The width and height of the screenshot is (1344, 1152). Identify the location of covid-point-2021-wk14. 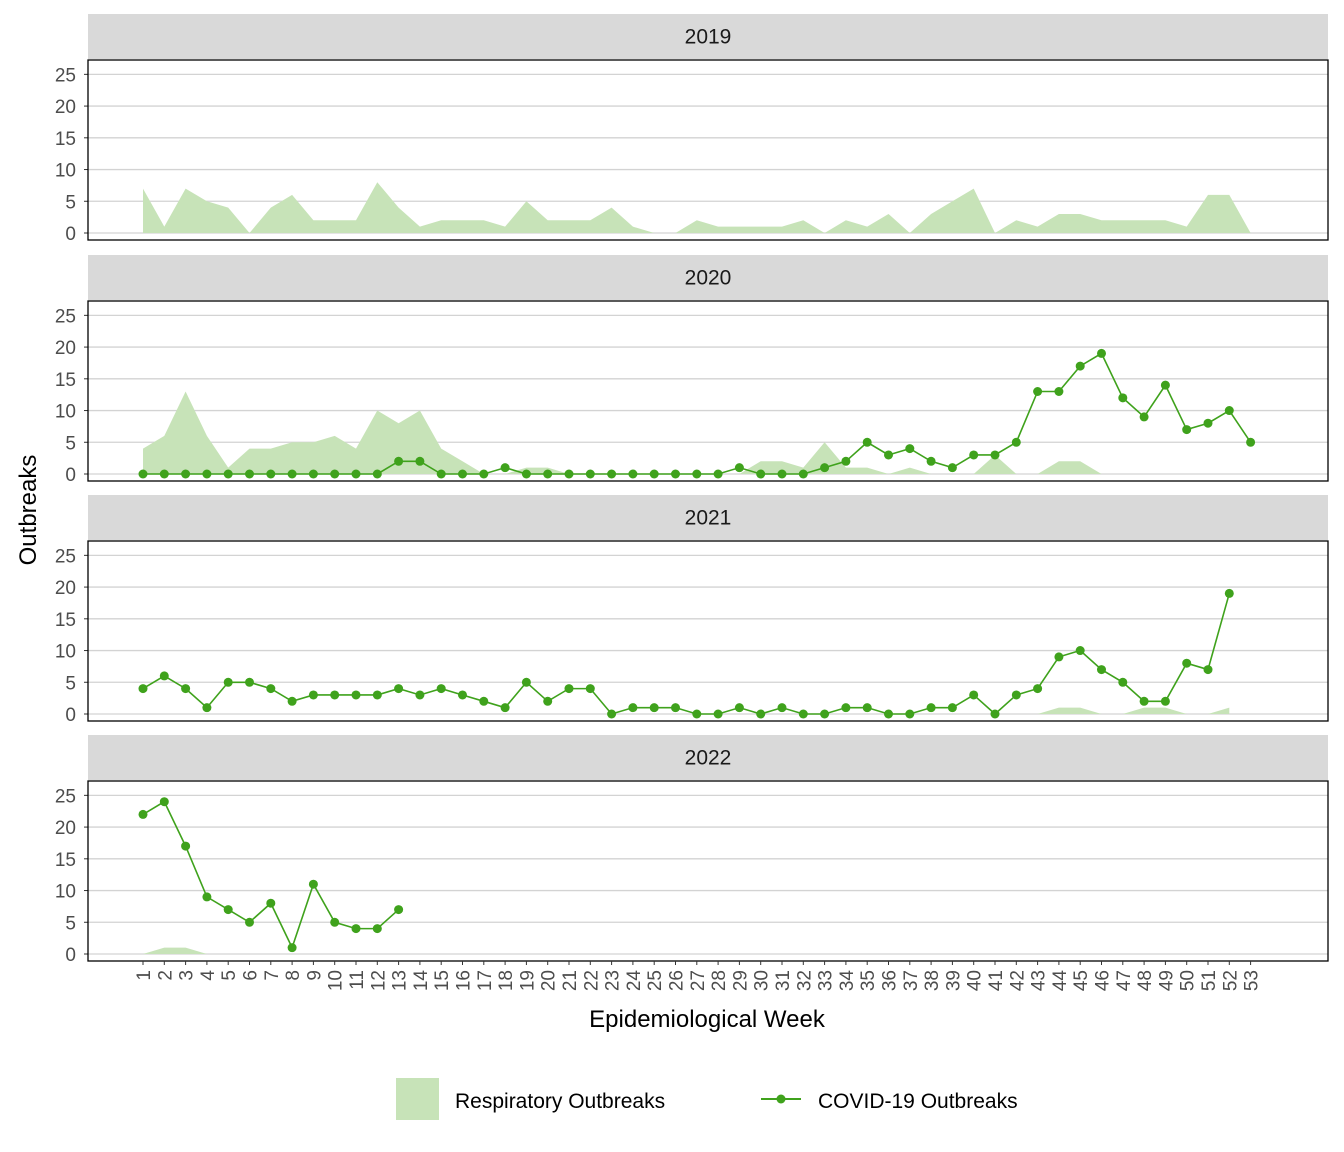
(420, 695).